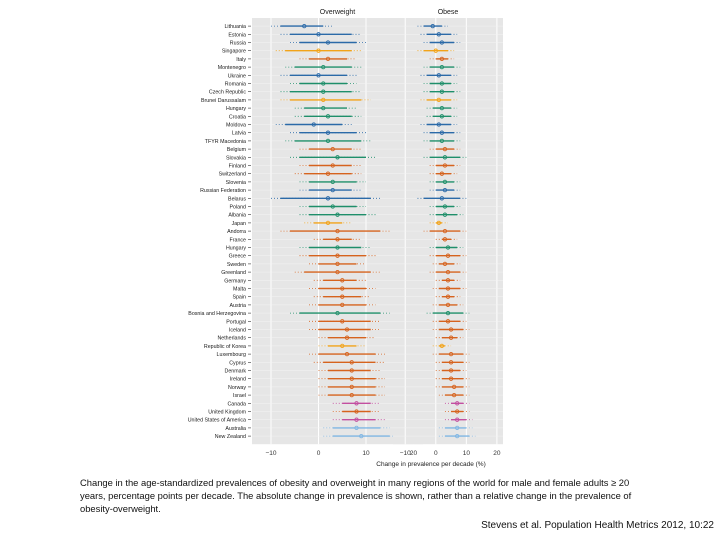 The width and height of the screenshot is (720, 540). I want to click on country-label-36: Bosnia and Herzegovina, so click(217, 314).